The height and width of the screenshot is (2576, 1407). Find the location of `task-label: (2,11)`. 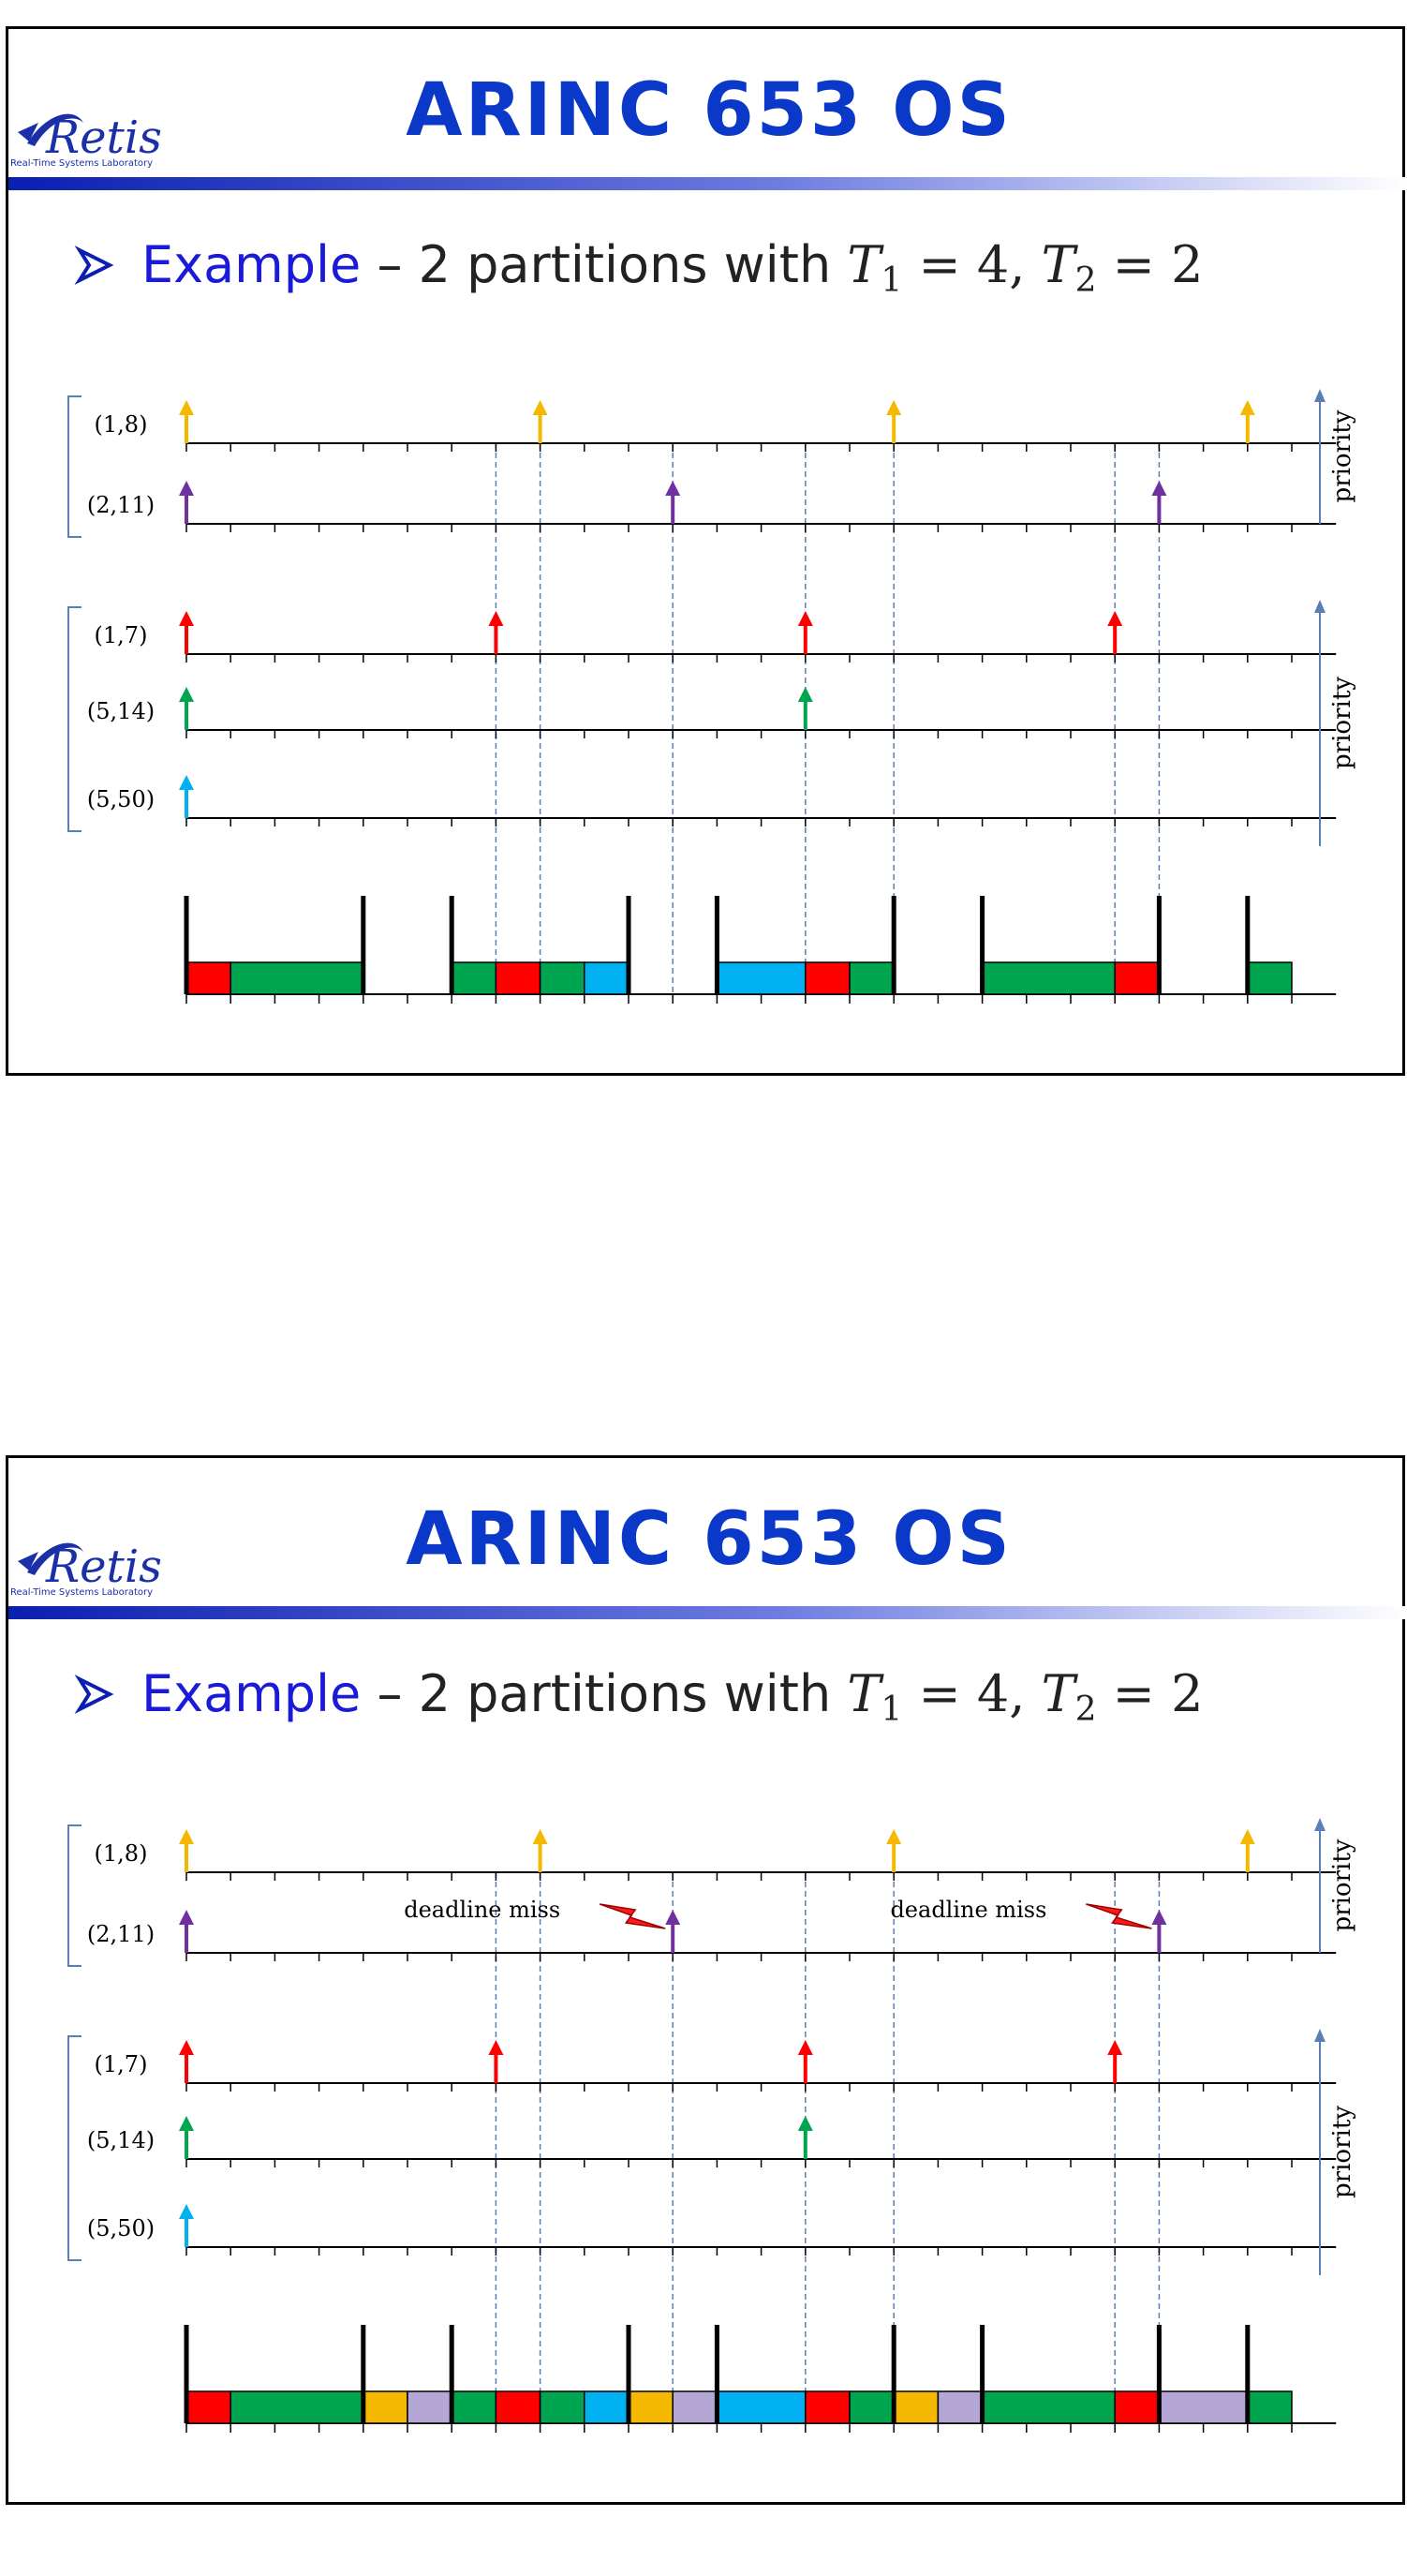

task-label: (2,11) is located at coordinates (121, 1934).